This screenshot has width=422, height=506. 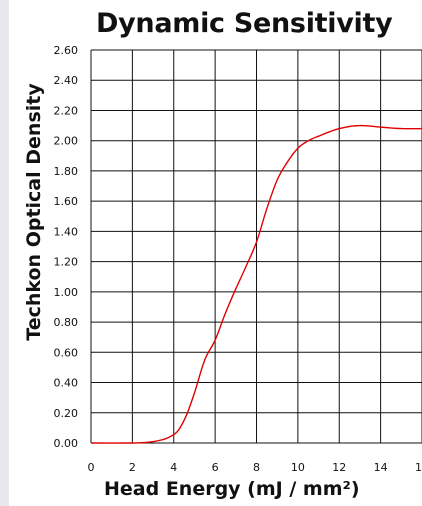 I want to click on y-tick-label: 0.40, so click(x=66, y=383).